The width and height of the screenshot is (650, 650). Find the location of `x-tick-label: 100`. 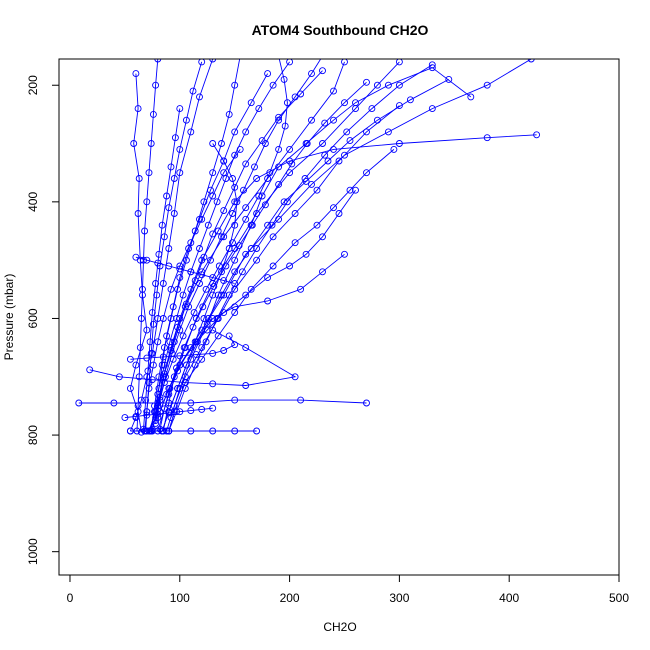

x-tick-label: 100 is located at coordinates (180, 598).